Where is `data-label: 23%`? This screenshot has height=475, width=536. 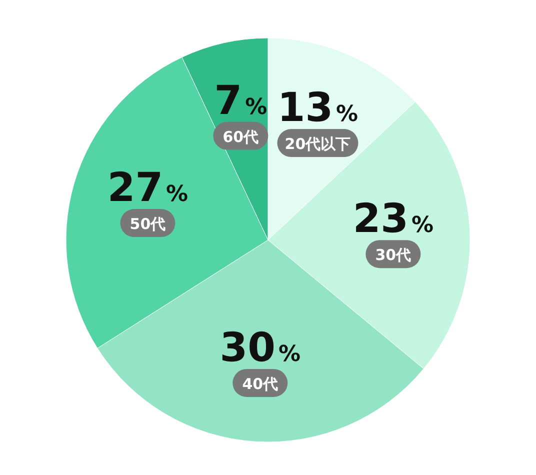
data-label: 23% is located at coordinates (393, 219).